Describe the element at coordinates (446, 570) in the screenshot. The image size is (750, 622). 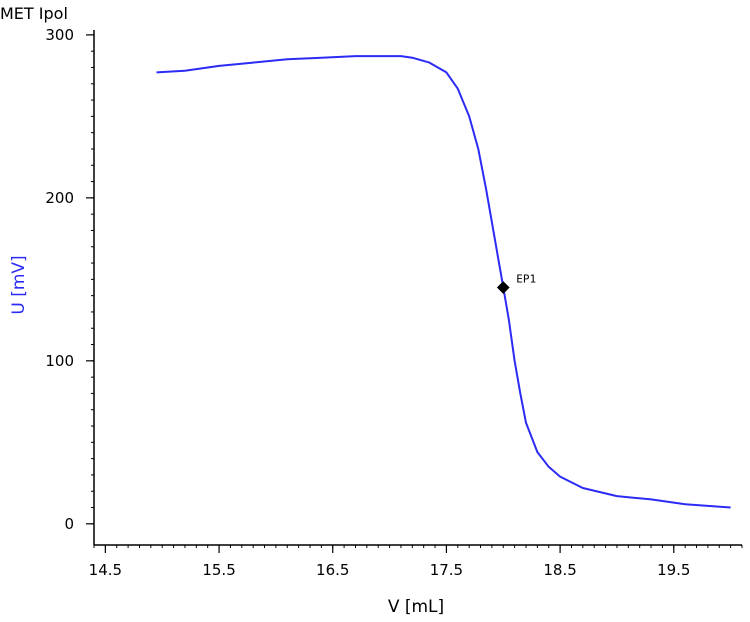
I see `x-tick-label: 17.5` at that location.